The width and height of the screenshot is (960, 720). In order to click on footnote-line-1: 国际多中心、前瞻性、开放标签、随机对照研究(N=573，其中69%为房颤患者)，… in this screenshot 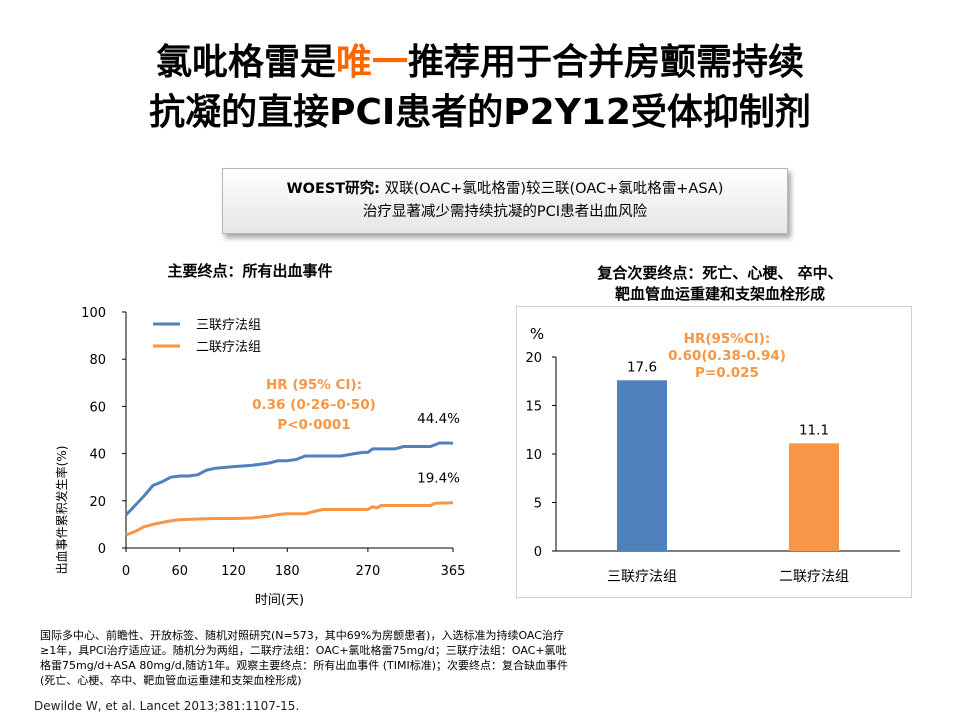, I will do `click(302, 635)`.